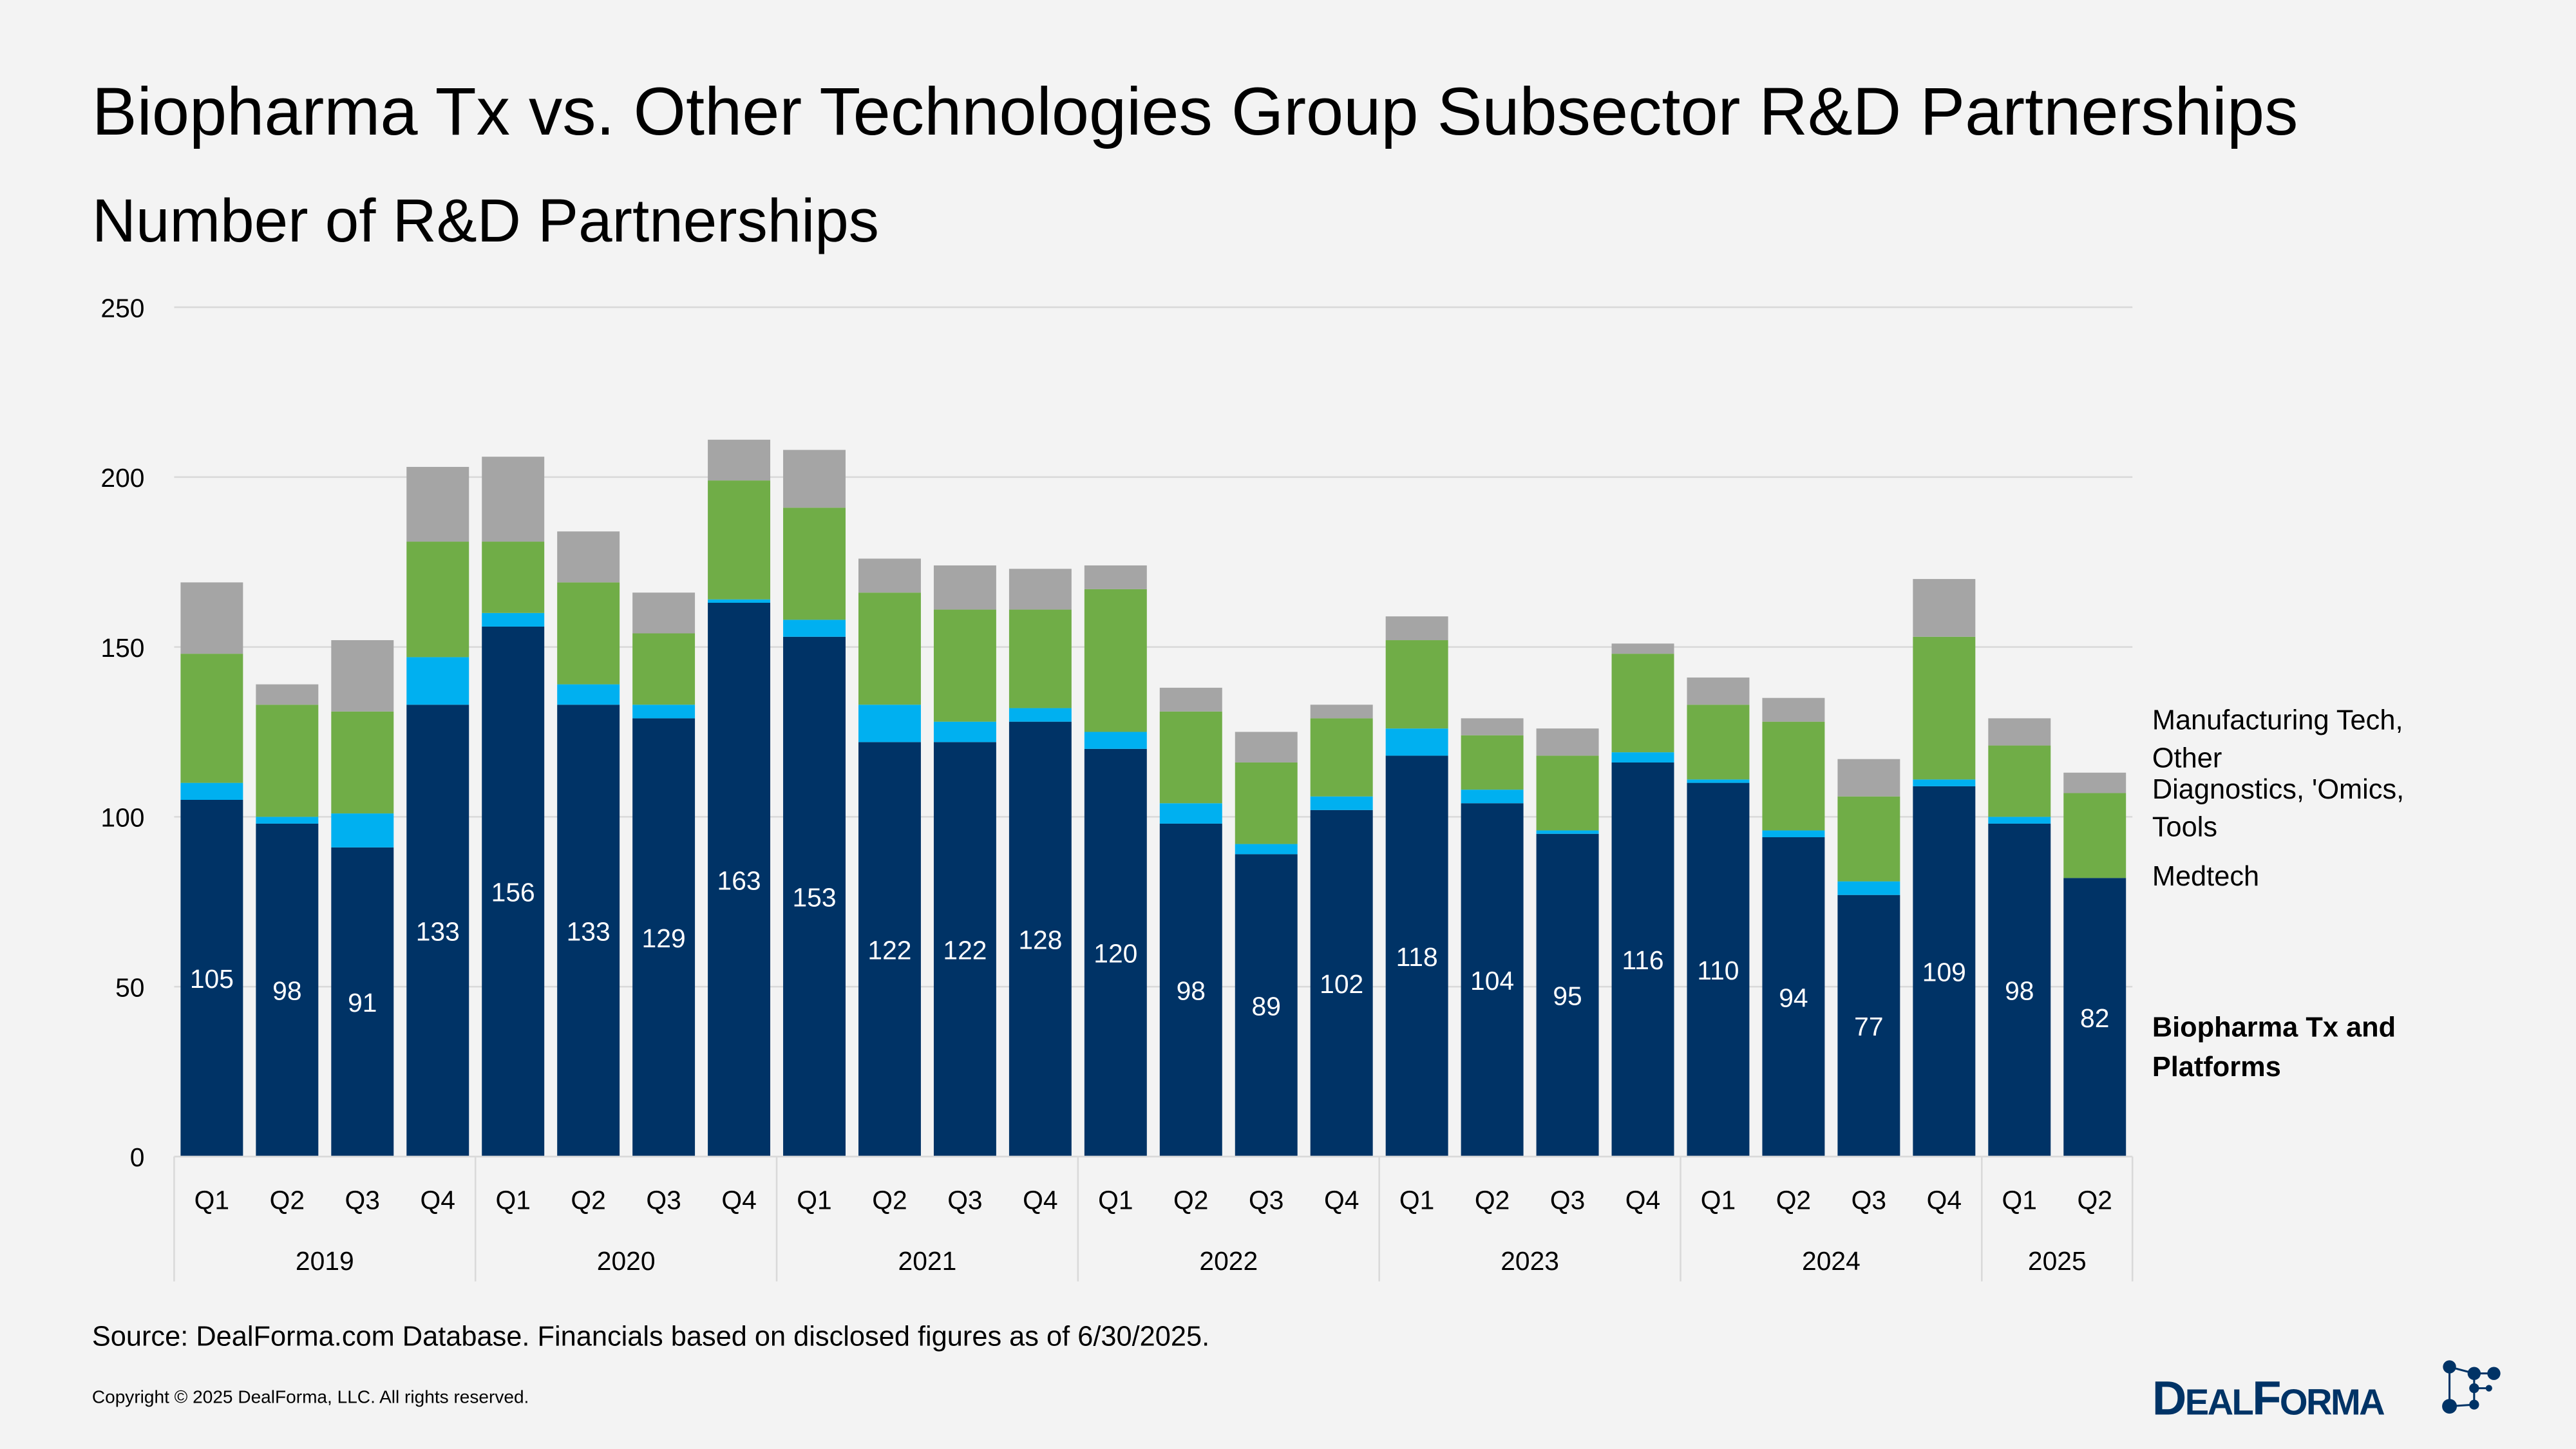 The image size is (2576, 1449). I want to click on data-label: 110, so click(1718, 971).